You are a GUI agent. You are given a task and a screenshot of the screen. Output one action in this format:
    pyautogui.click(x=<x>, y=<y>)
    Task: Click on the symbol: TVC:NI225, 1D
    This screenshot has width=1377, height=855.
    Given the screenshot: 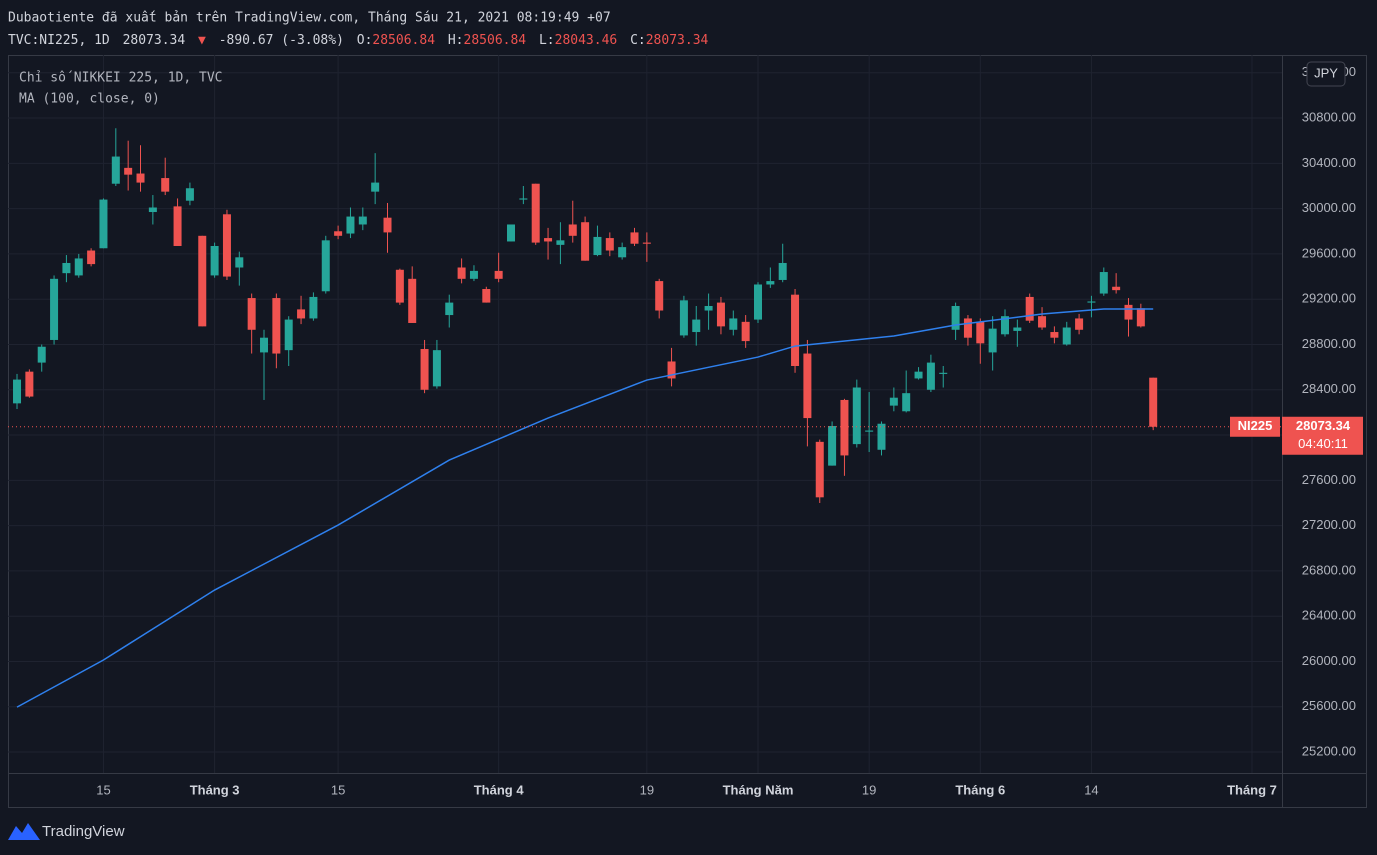 What is the action you would take?
    pyautogui.click(x=59, y=40)
    